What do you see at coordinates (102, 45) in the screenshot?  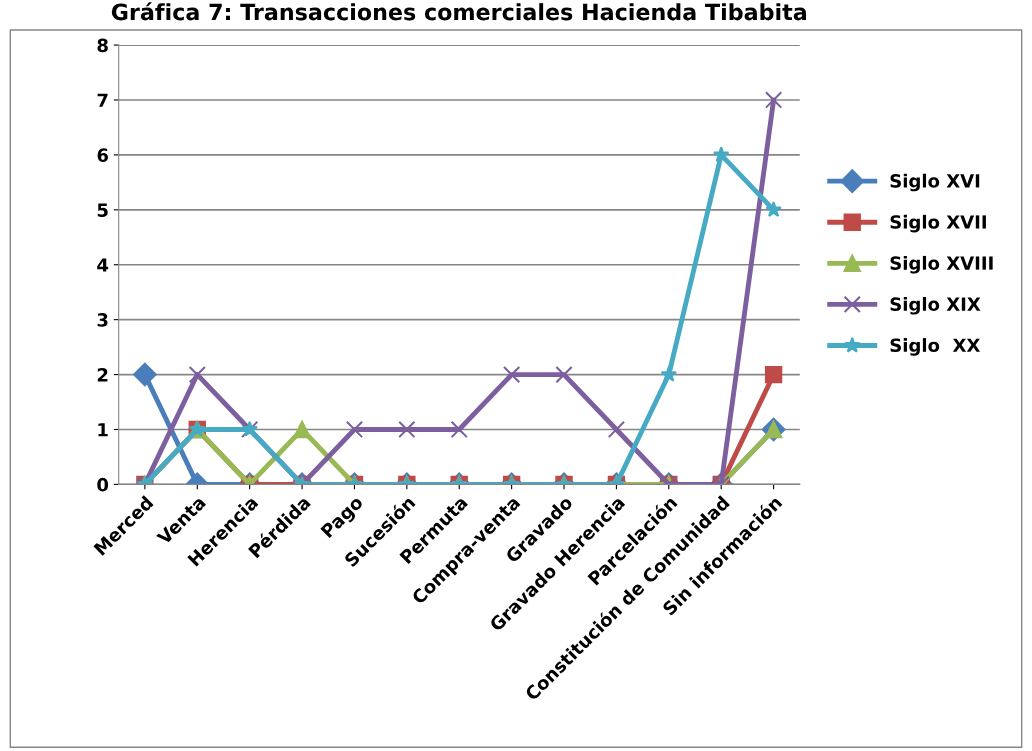 I see `y-tick-label: 8` at bounding box center [102, 45].